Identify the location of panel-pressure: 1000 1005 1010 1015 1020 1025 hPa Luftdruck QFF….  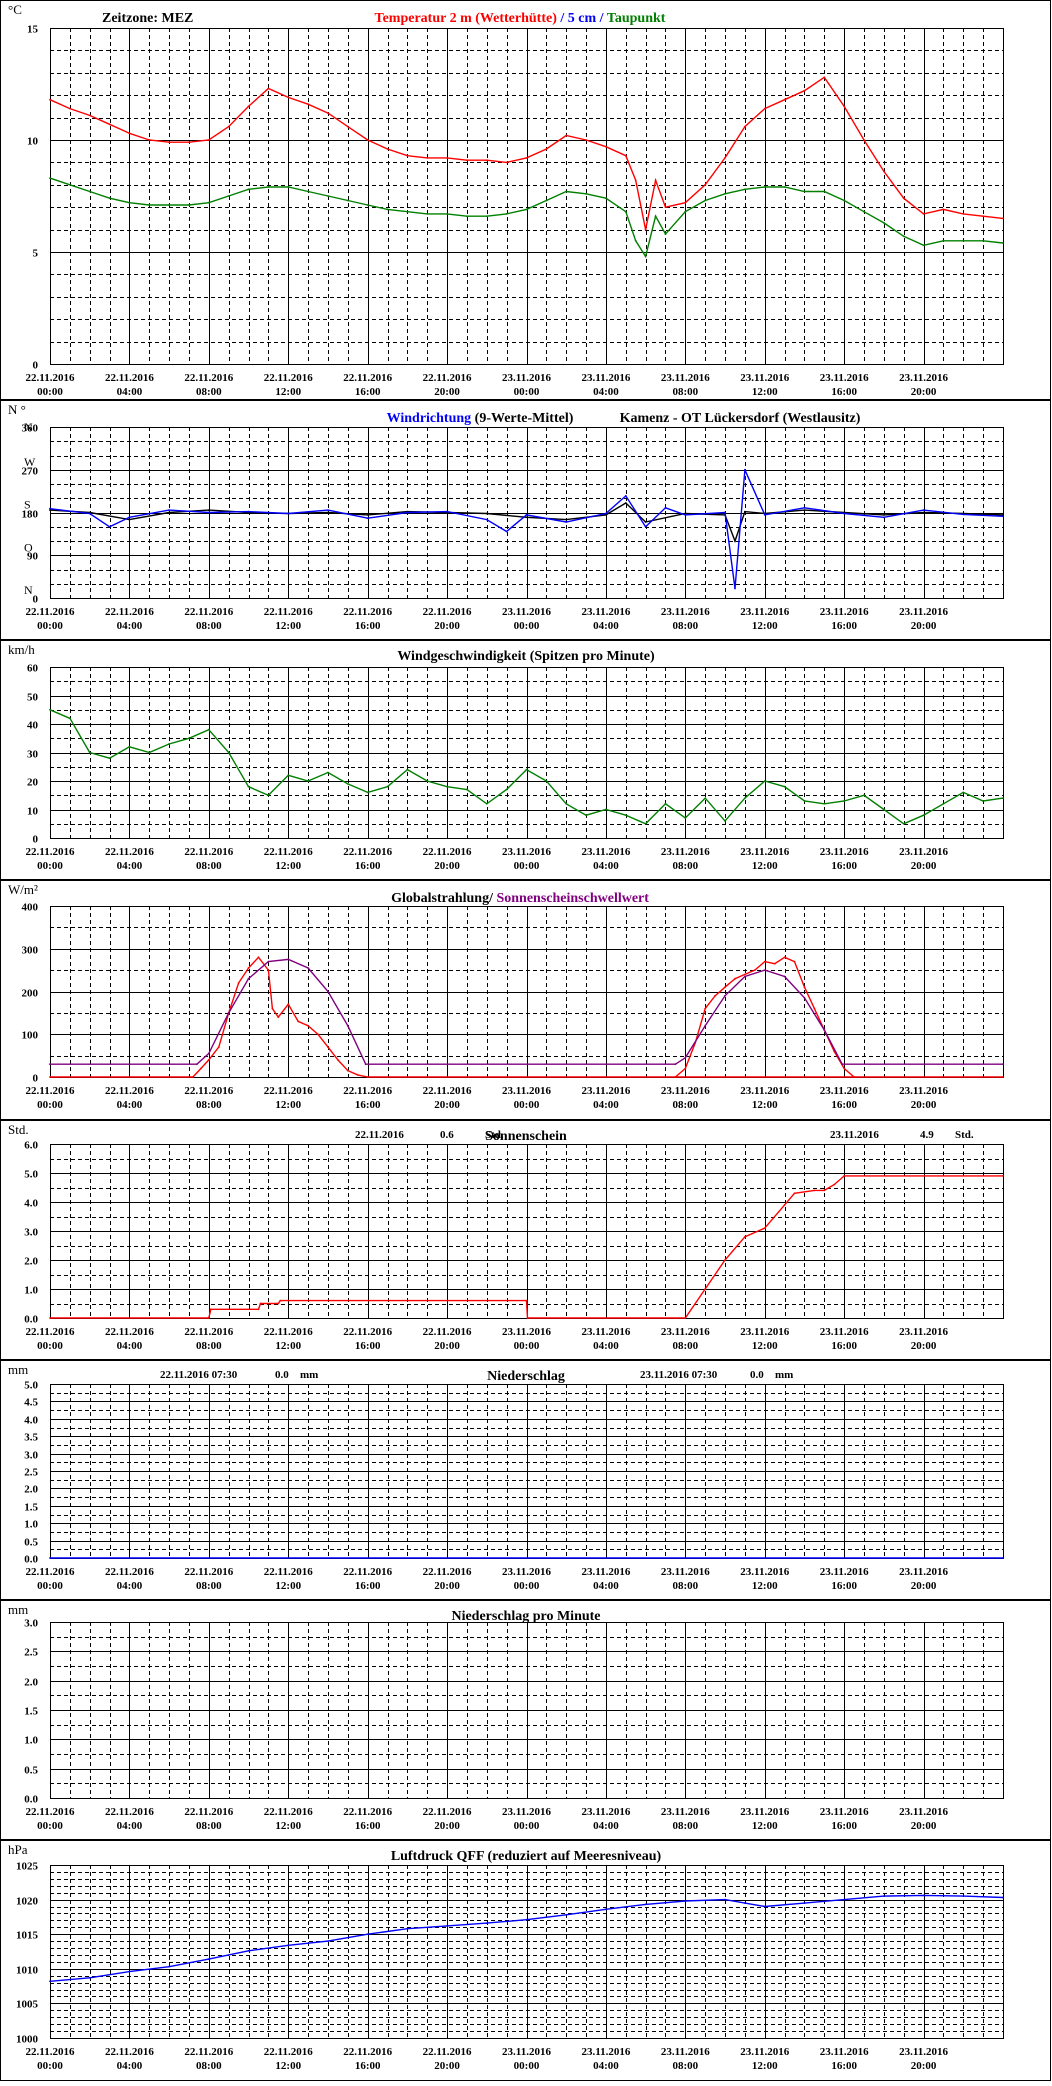
(525, 1960).